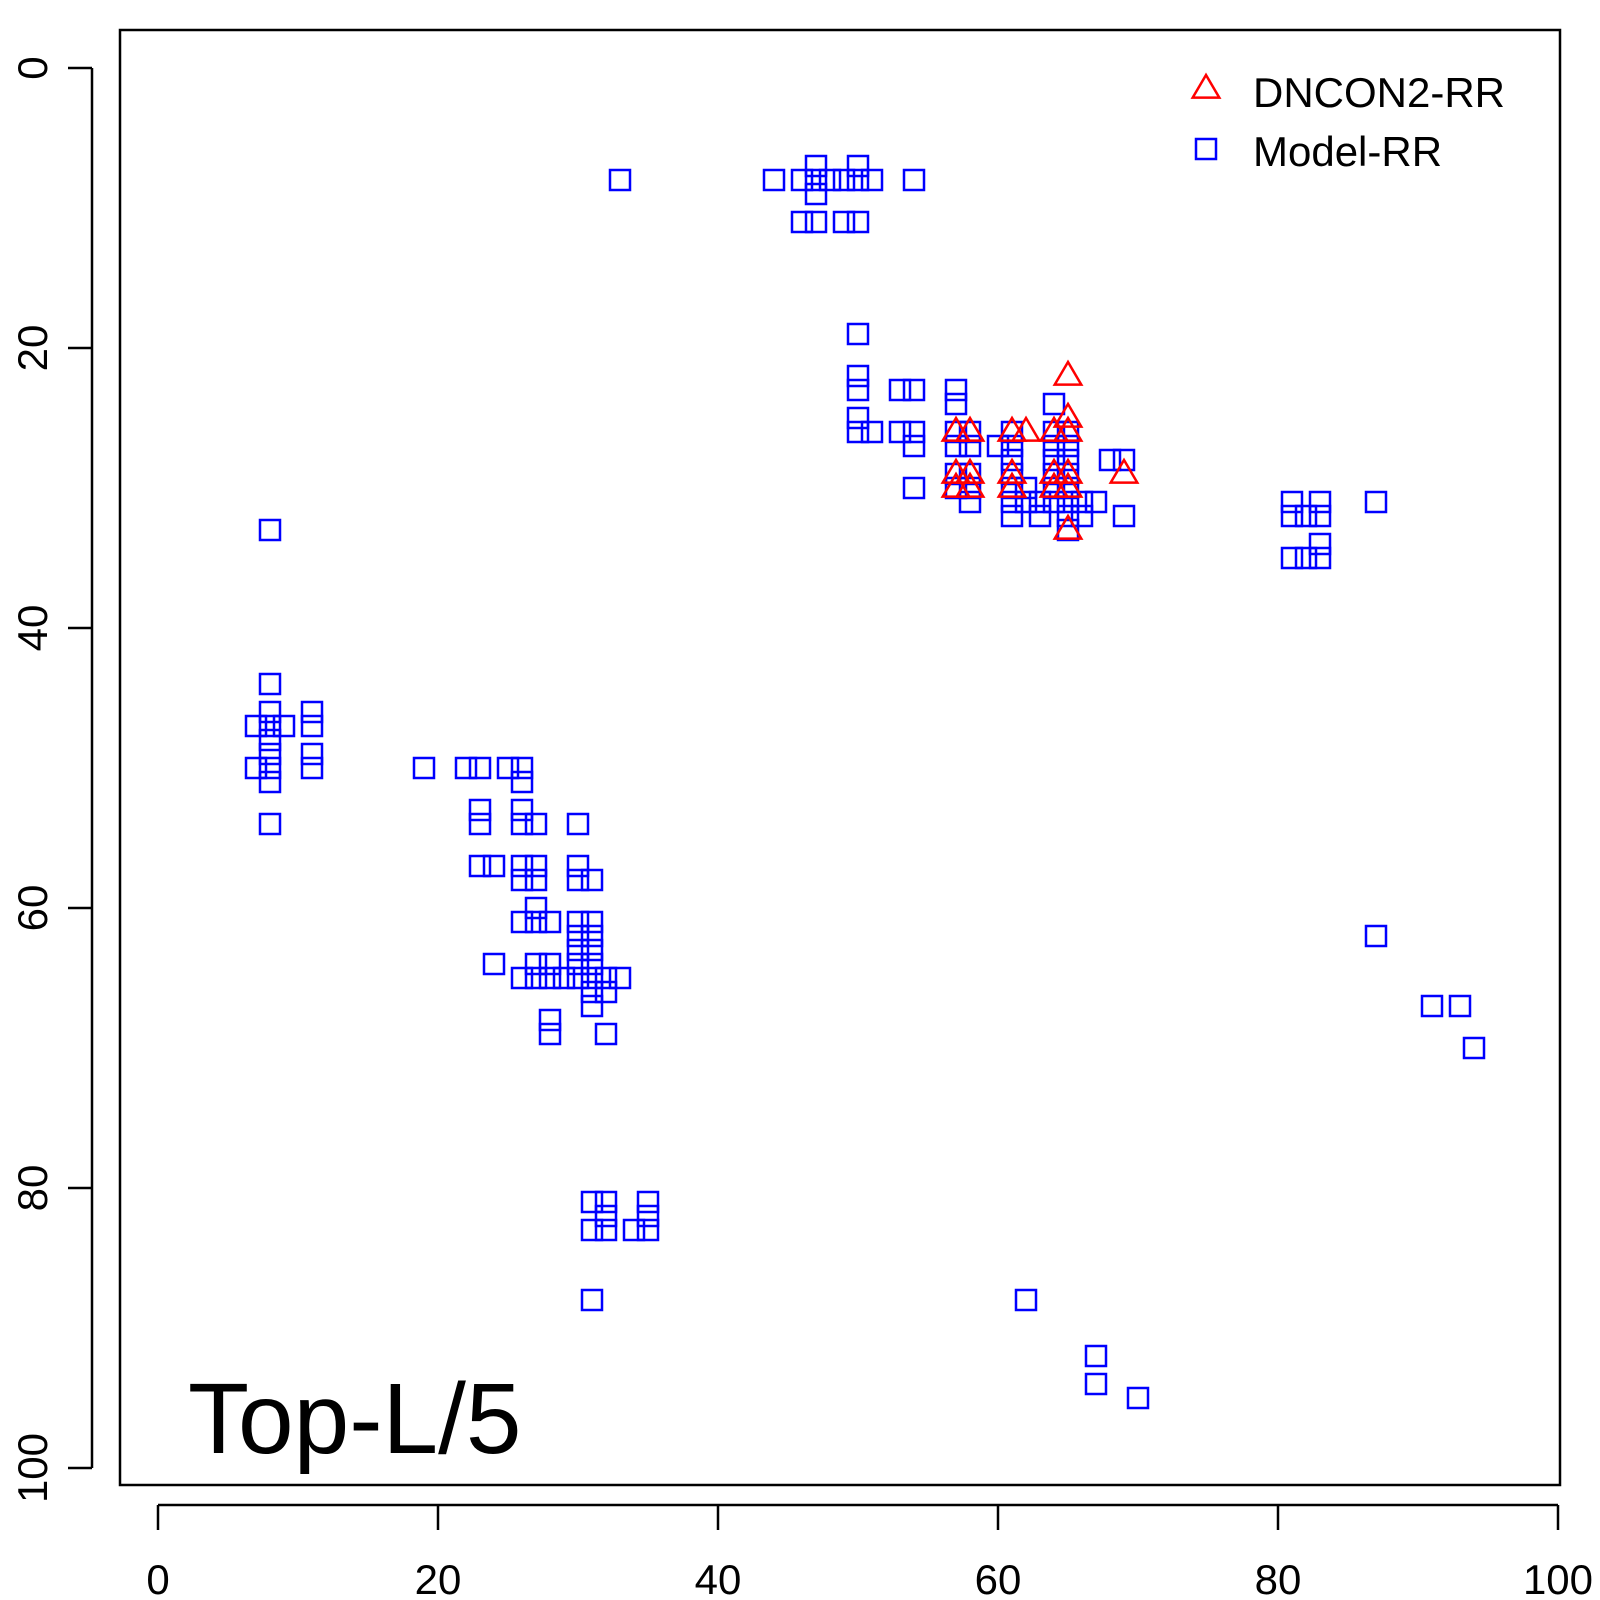  Describe the element at coordinates (1206, 85) in the screenshot. I see `legend-triangle-marker` at that location.